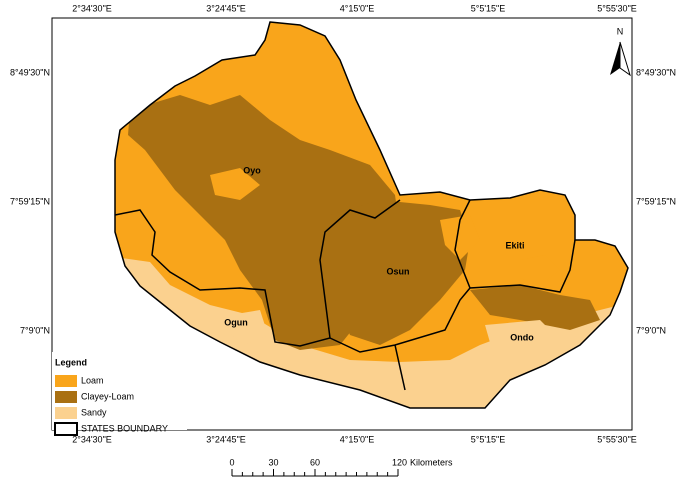  What do you see at coordinates (92, 380) in the screenshot?
I see `legend-label: Loam` at bounding box center [92, 380].